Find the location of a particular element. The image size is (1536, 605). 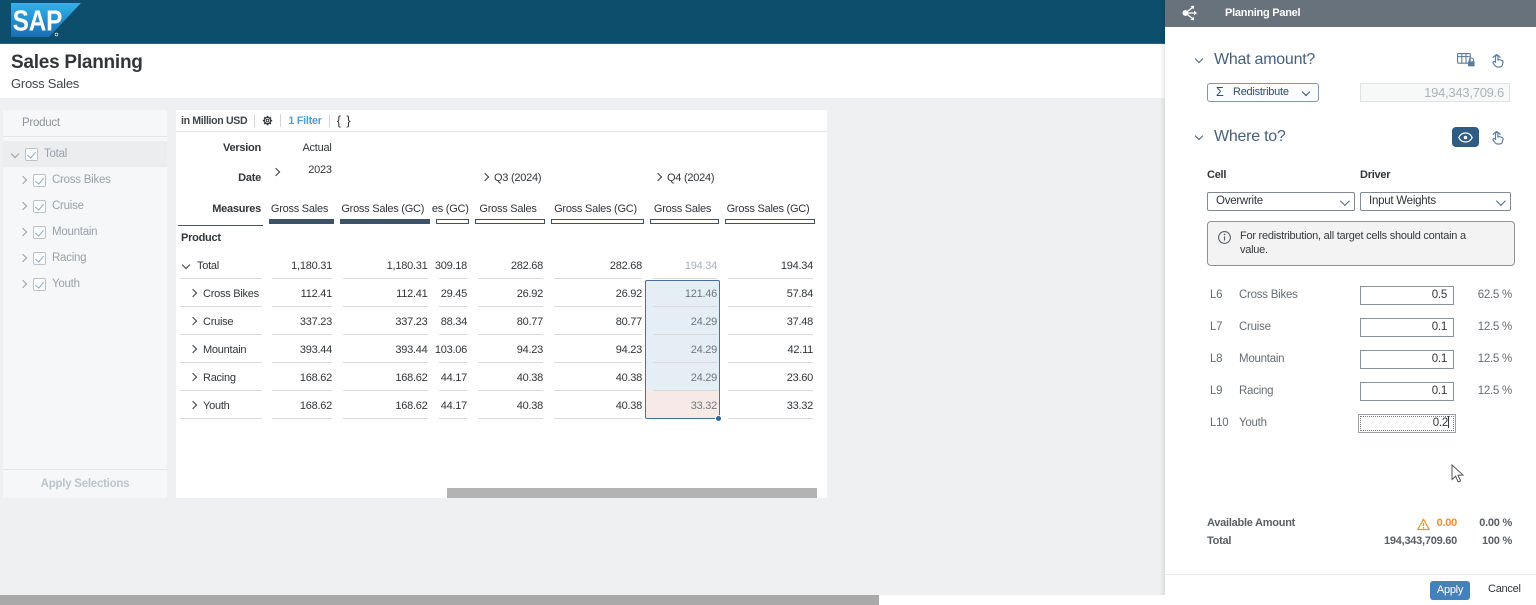

svg-text: SAP is located at coordinates (37, 21).